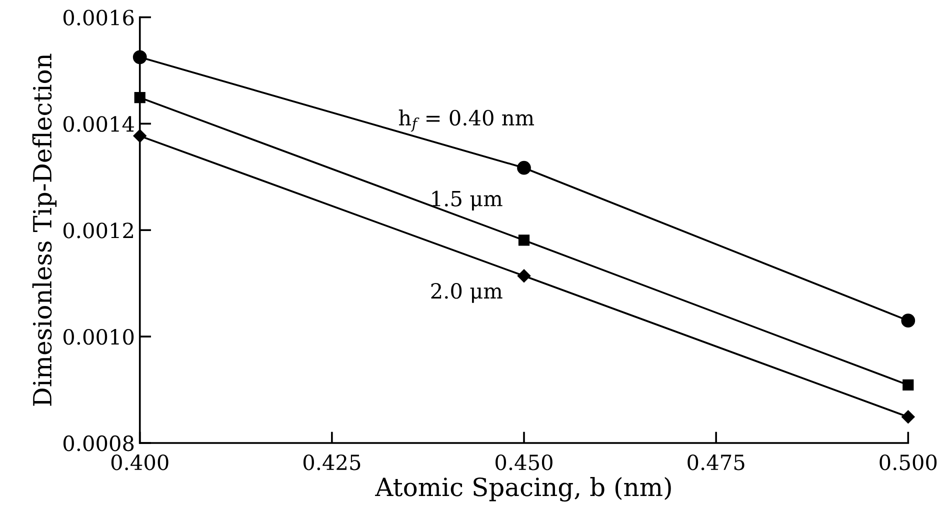 The width and height of the screenshot is (945, 523). Describe the element at coordinates (908, 462) in the screenshot. I see `x-tick-label: 0.500` at that location.